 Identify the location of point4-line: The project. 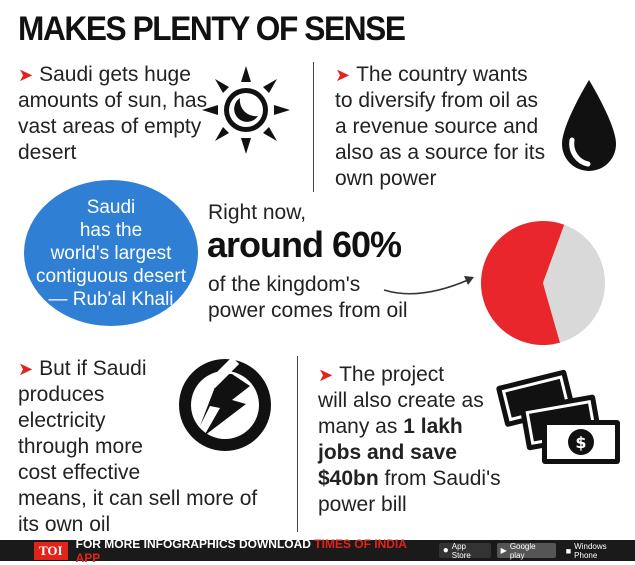
(392, 374).